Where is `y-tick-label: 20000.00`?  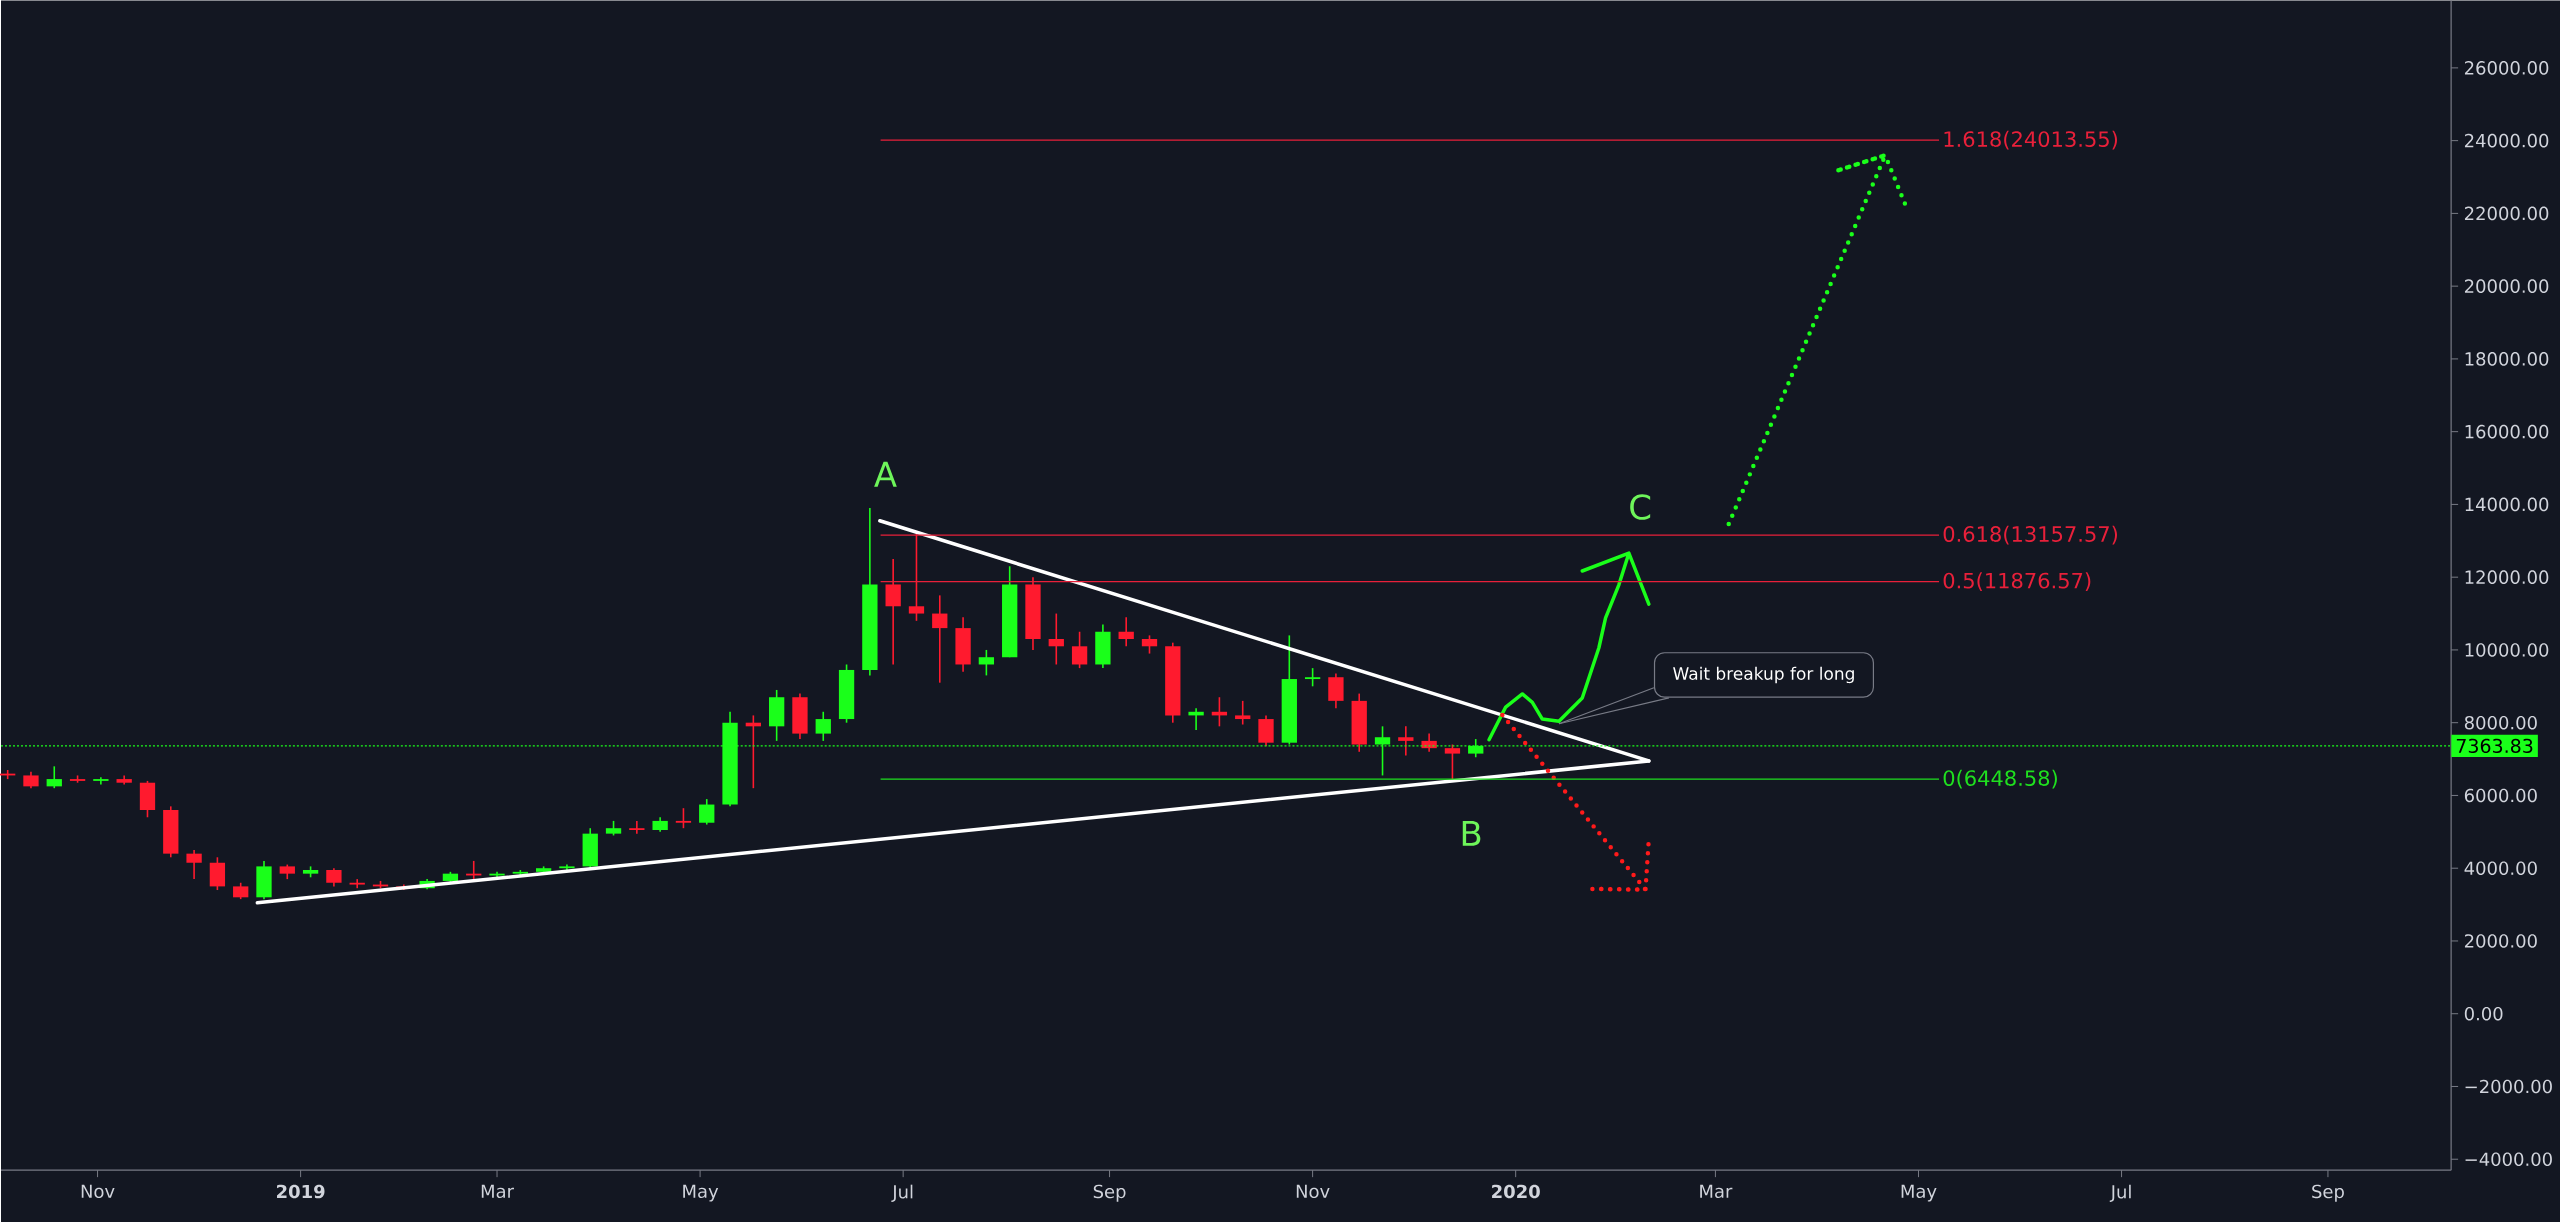
y-tick-label: 20000.00 is located at coordinates (2506, 286).